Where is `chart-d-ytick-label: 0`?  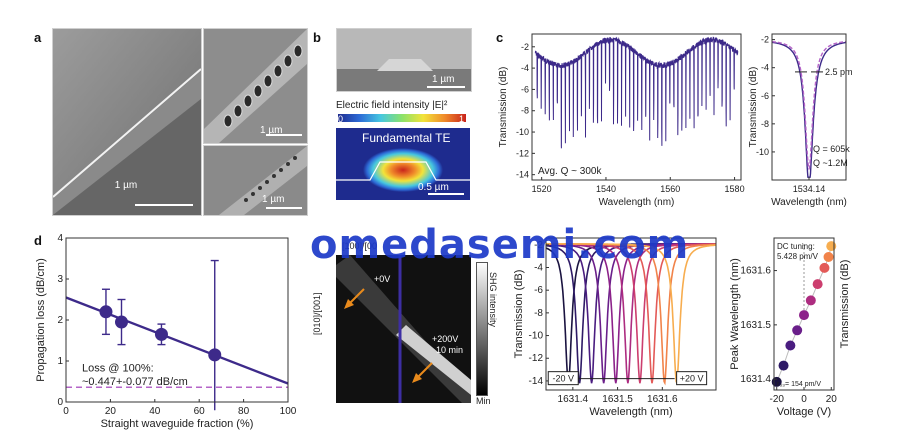 chart-d-ytick-label: 0 is located at coordinates (60, 402).